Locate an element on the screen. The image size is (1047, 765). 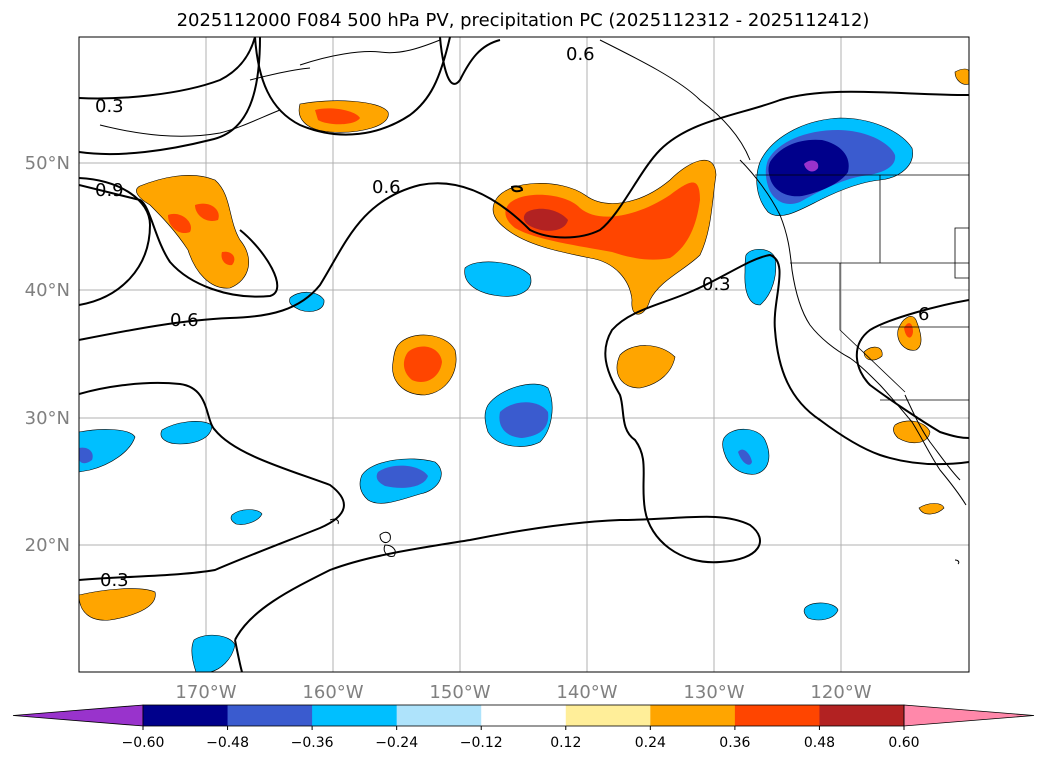
latitude-labels: 50°N 40°N 30°N 20°N is located at coordinates (47, 354).